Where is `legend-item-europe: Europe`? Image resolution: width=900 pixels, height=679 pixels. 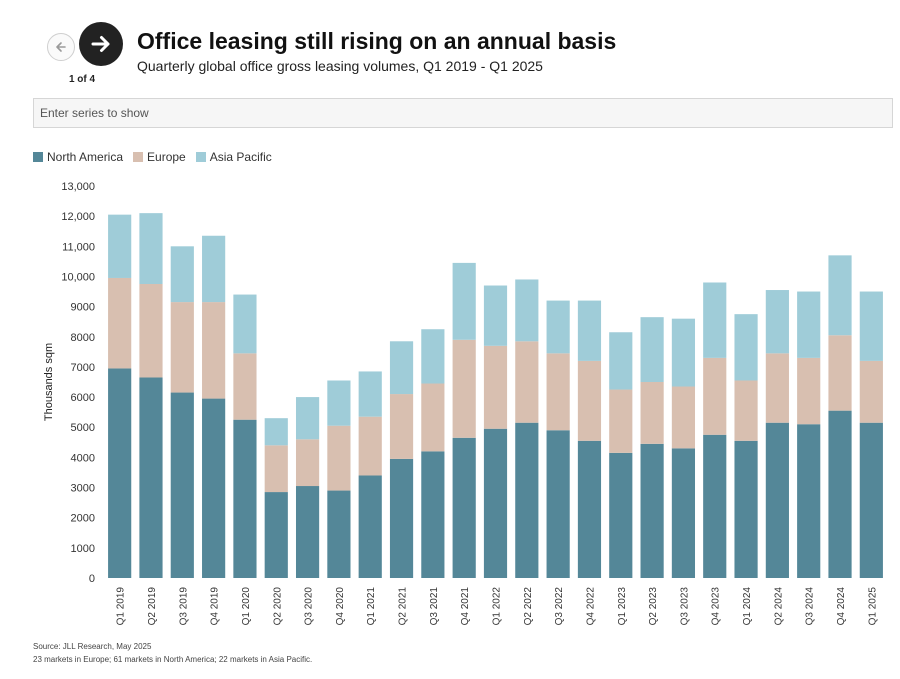 legend-item-europe: Europe is located at coordinates (159, 157).